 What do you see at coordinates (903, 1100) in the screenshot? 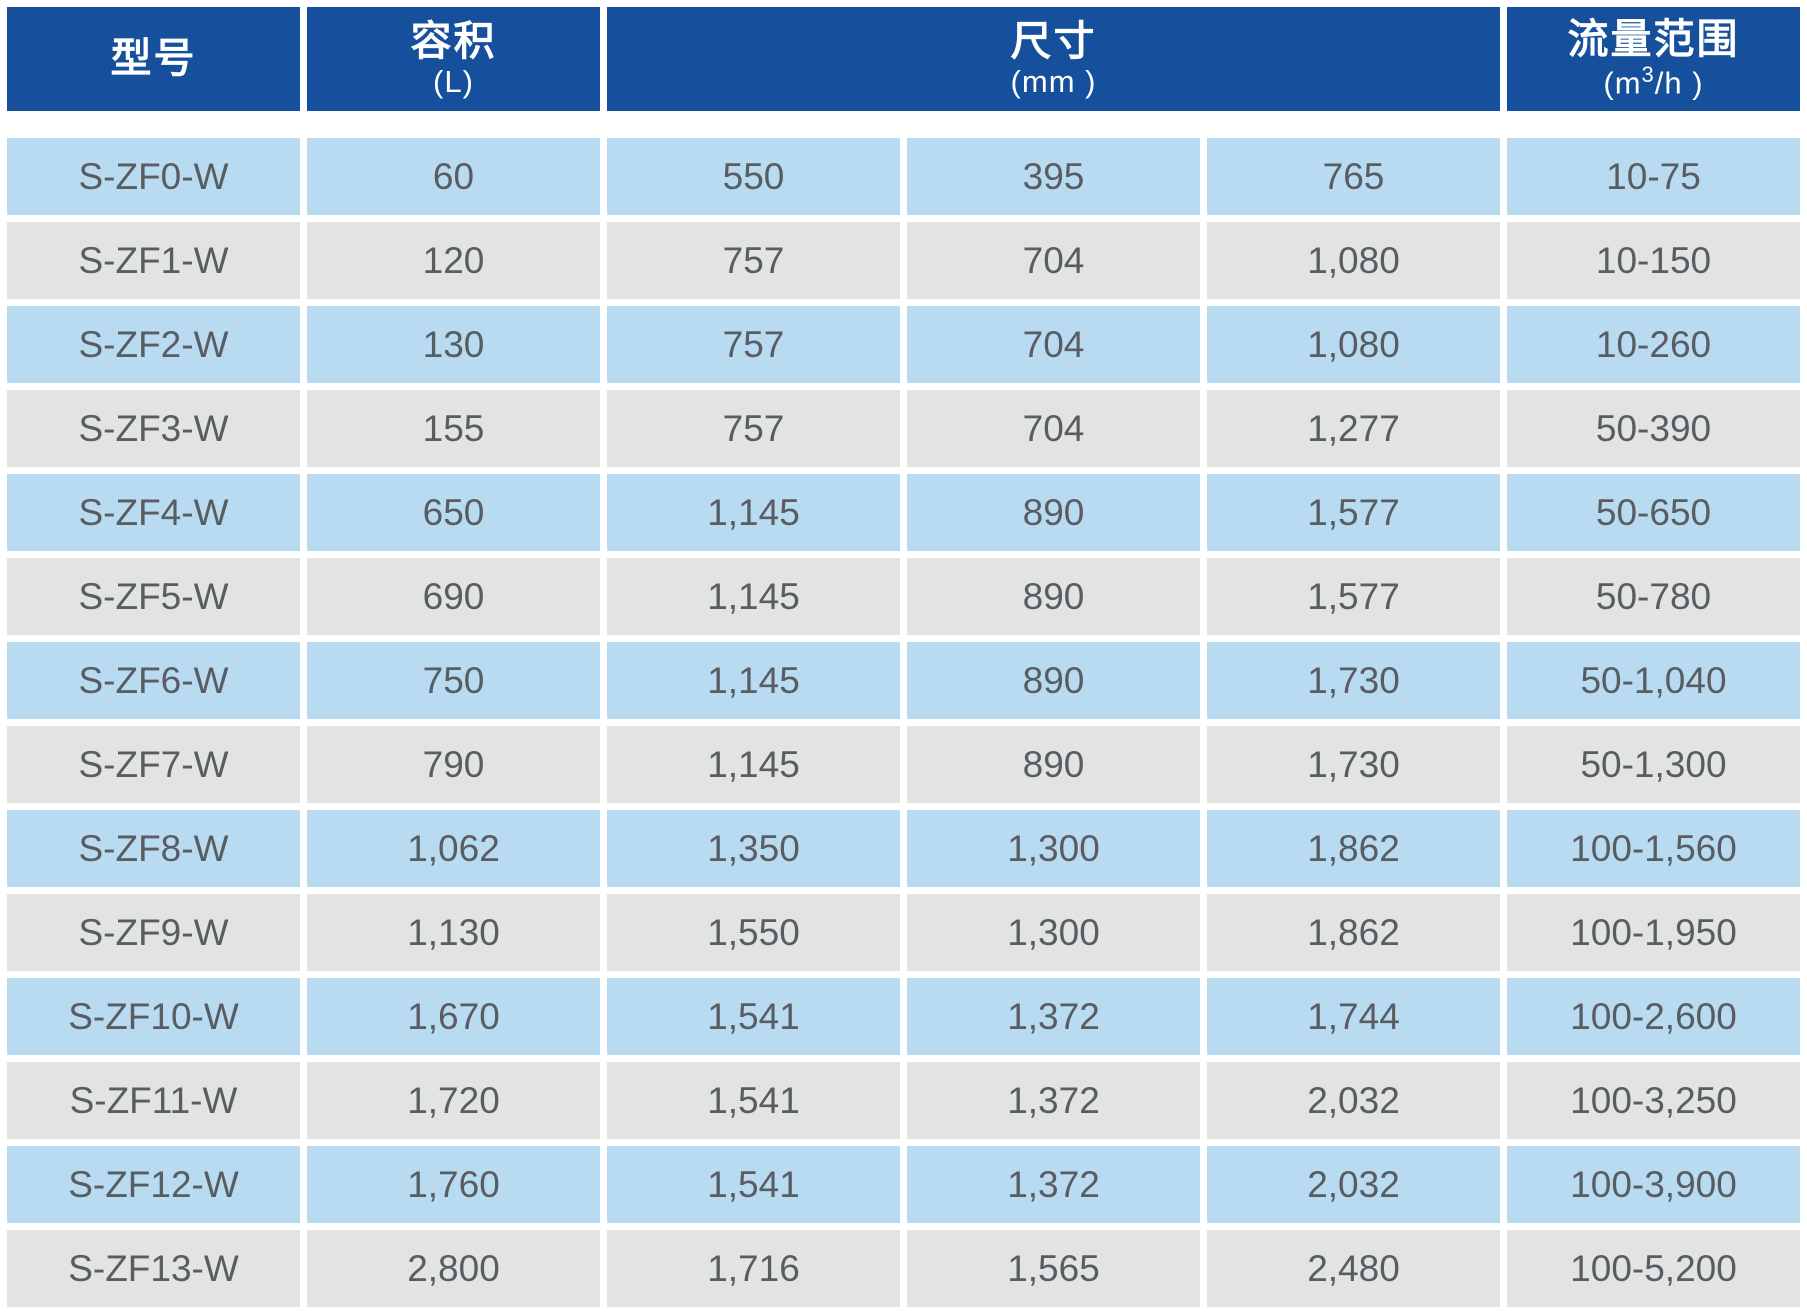
I see `table-row: S-ZF11-W 1,720 1,541 1,372 2,032 100-3,250` at bounding box center [903, 1100].